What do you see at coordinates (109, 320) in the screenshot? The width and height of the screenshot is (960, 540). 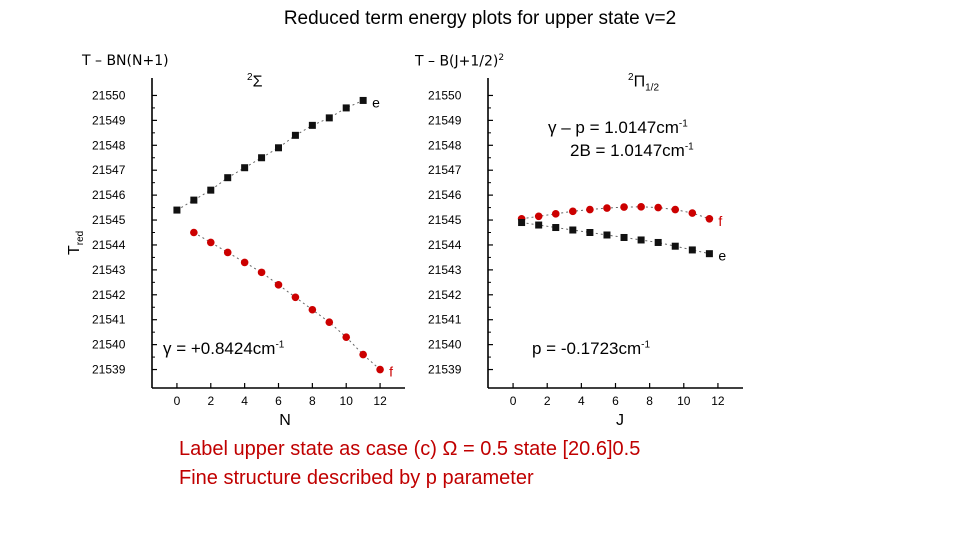 I see `chart1-ytick-label: 21541` at bounding box center [109, 320].